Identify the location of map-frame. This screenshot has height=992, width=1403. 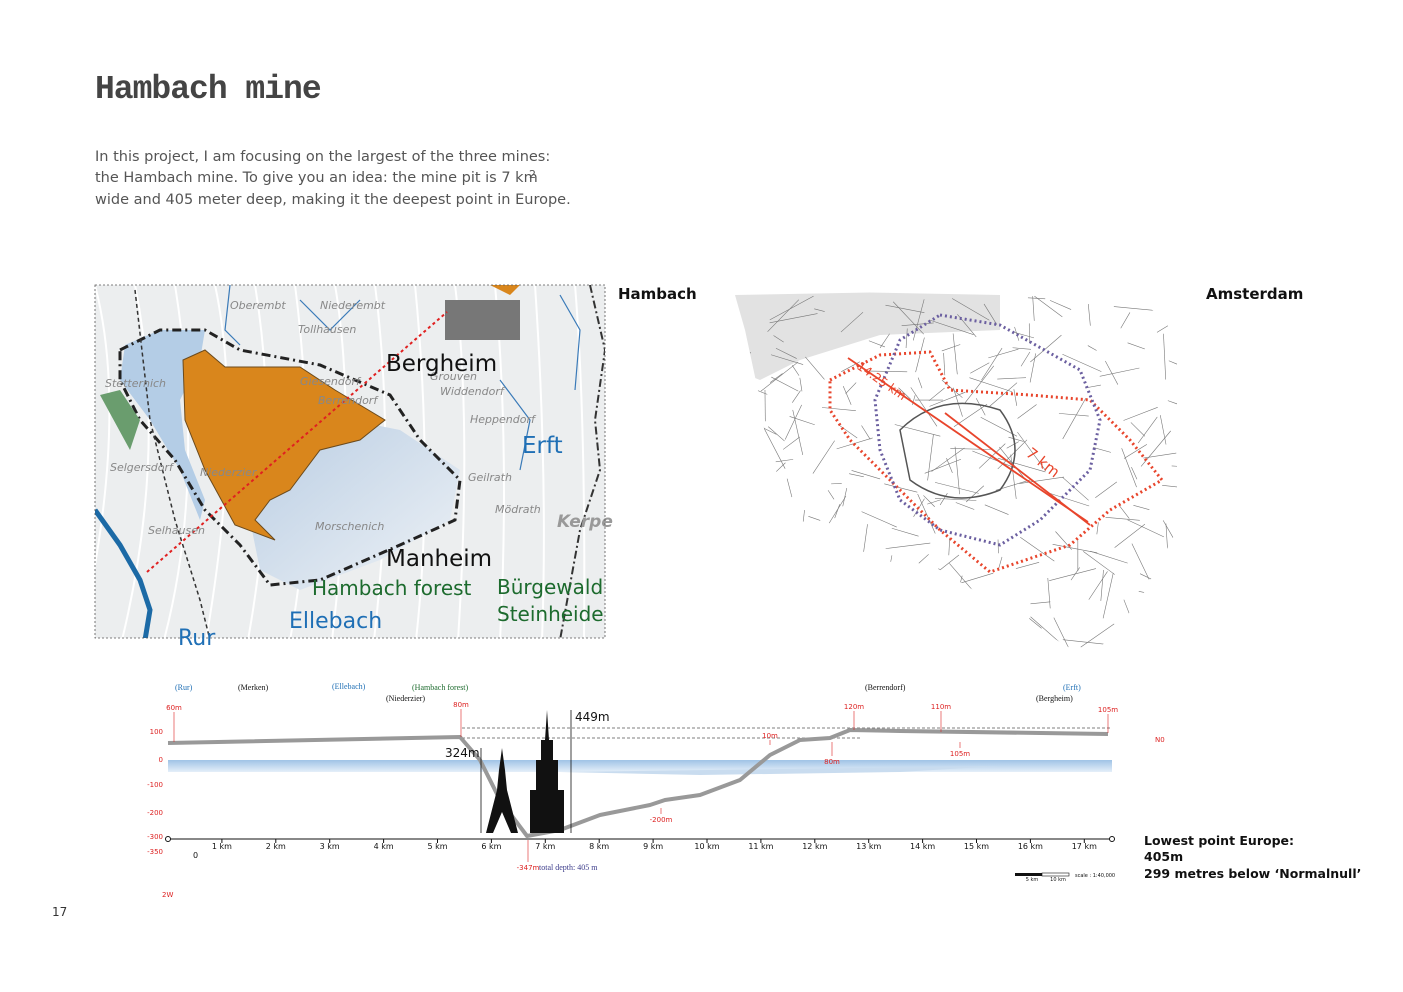
(350, 461).